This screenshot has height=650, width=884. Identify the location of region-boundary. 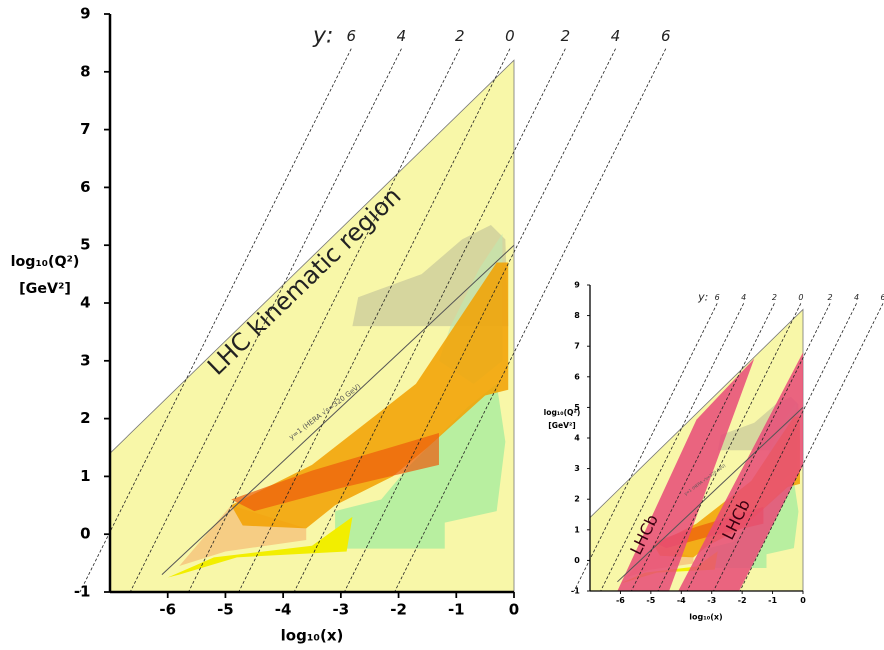
(710, 495).